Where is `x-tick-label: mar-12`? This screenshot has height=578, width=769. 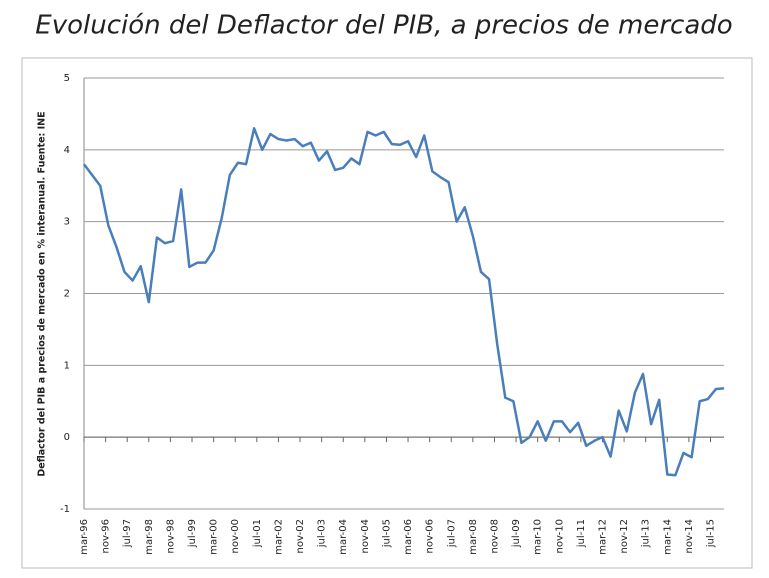
x-tick-label: mar-12 is located at coordinates (602, 537).